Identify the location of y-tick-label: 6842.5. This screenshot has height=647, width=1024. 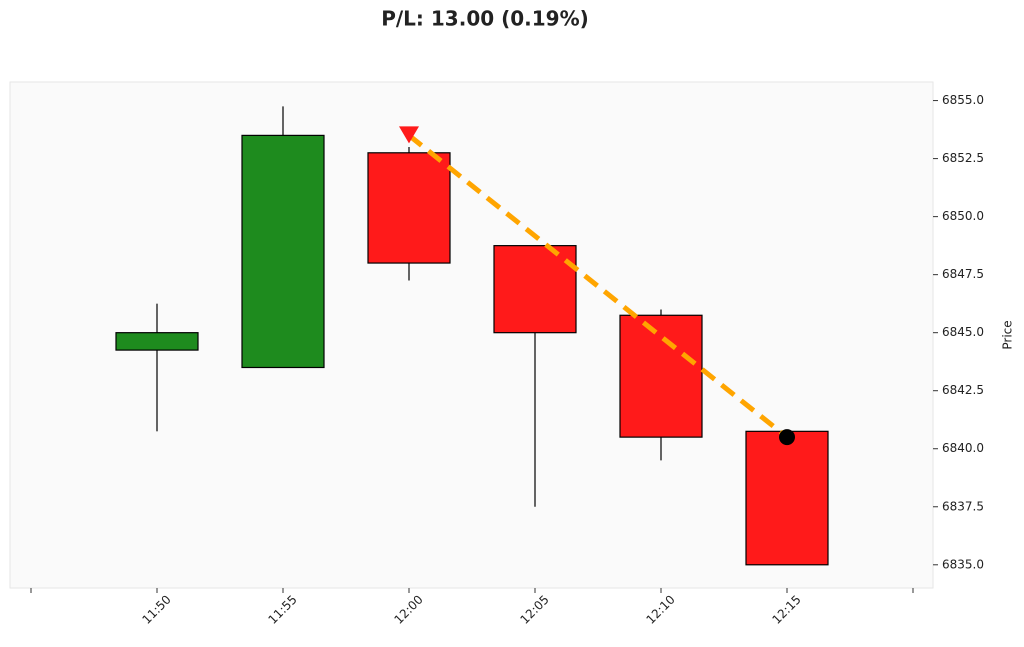
(963, 390).